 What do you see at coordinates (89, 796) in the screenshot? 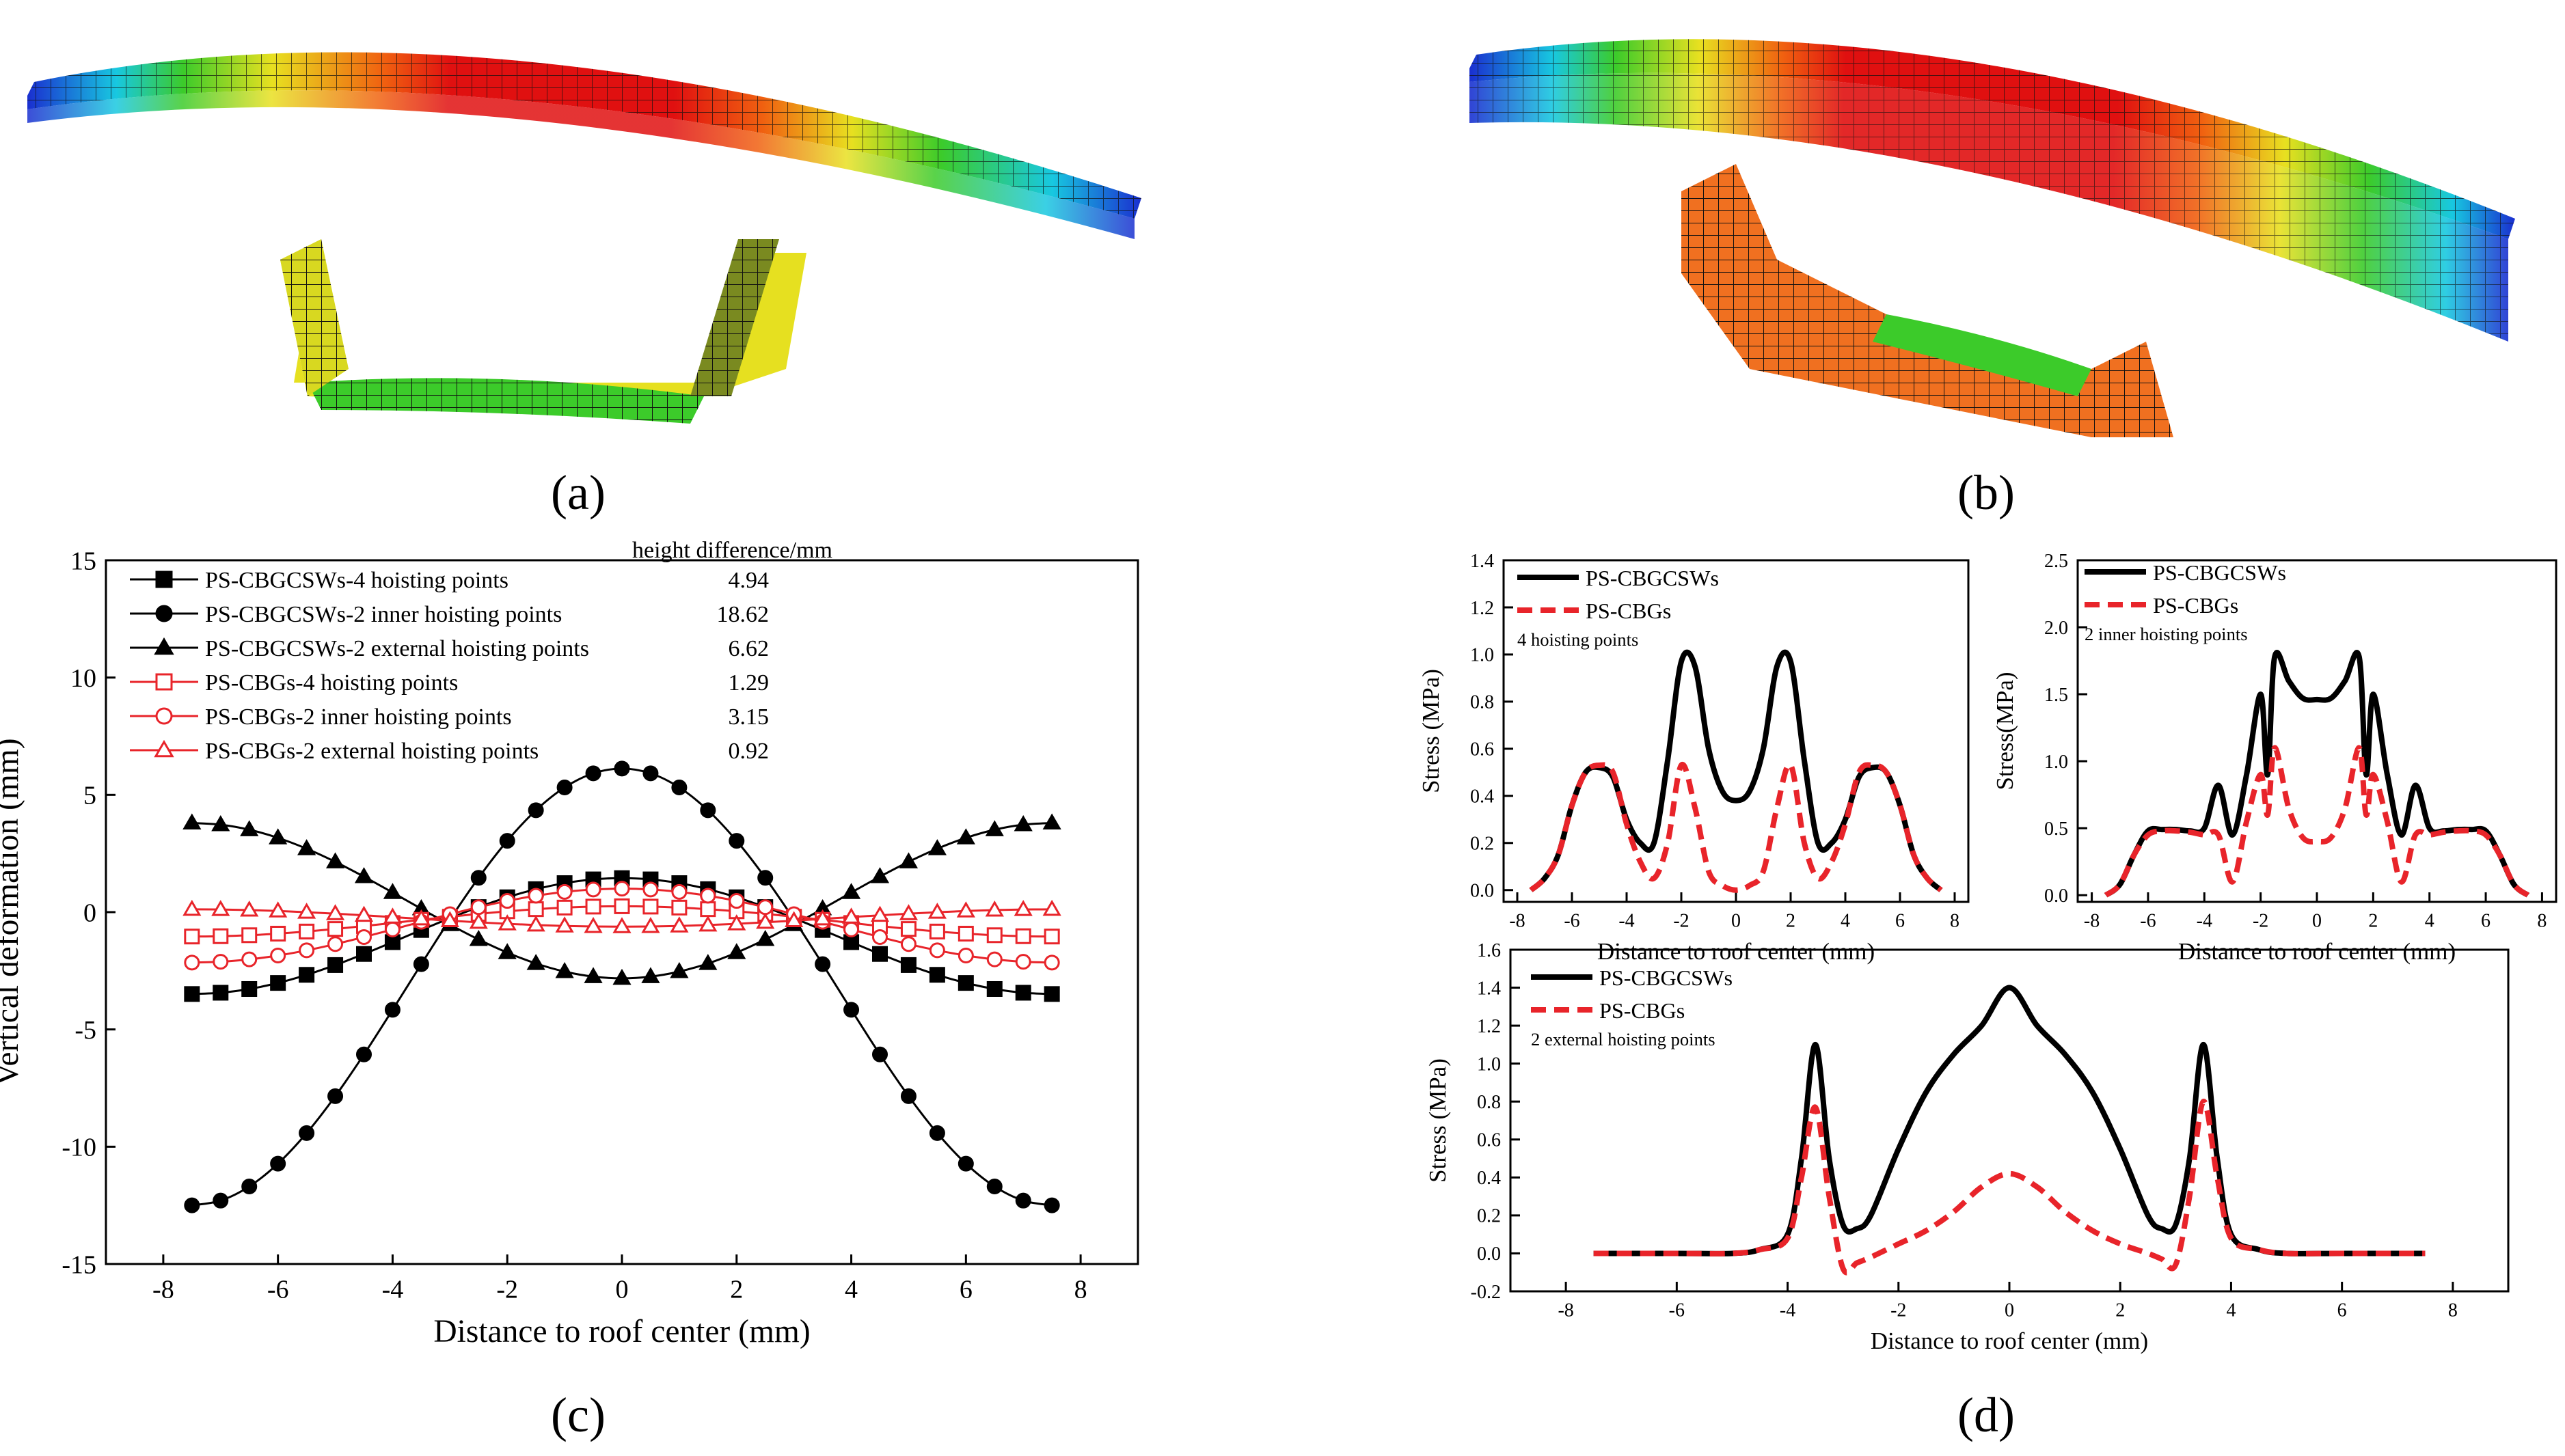
I see `y-tick-label: 5` at bounding box center [89, 796].